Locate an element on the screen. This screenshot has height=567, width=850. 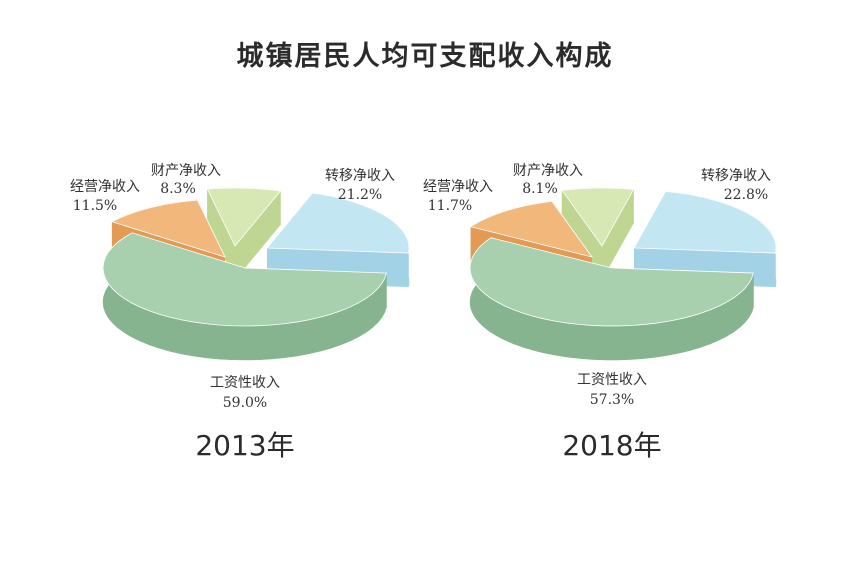
slice-value-label: 22.8% is located at coordinates (746, 195).